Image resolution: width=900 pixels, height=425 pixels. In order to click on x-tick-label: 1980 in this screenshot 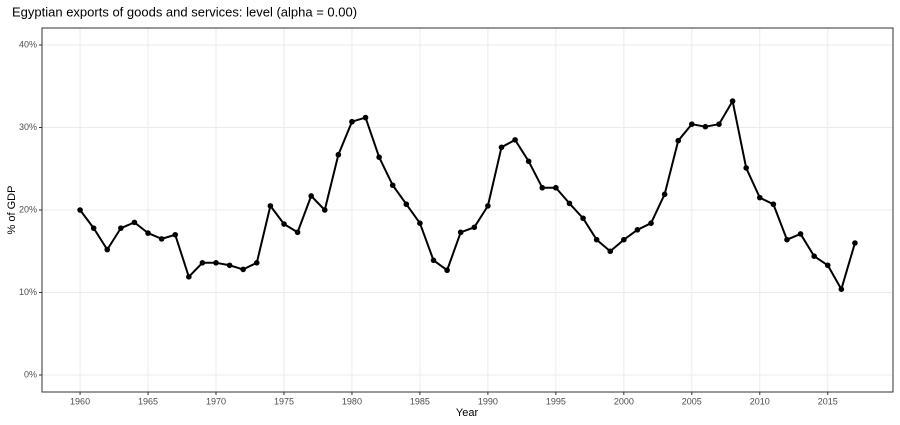, I will do `click(352, 401)`.